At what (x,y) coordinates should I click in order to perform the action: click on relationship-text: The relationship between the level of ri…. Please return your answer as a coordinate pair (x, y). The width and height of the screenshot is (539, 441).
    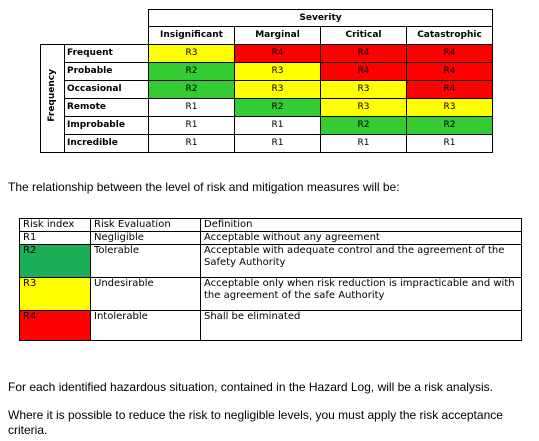
    Looking at the image, I should click on (204, 187).